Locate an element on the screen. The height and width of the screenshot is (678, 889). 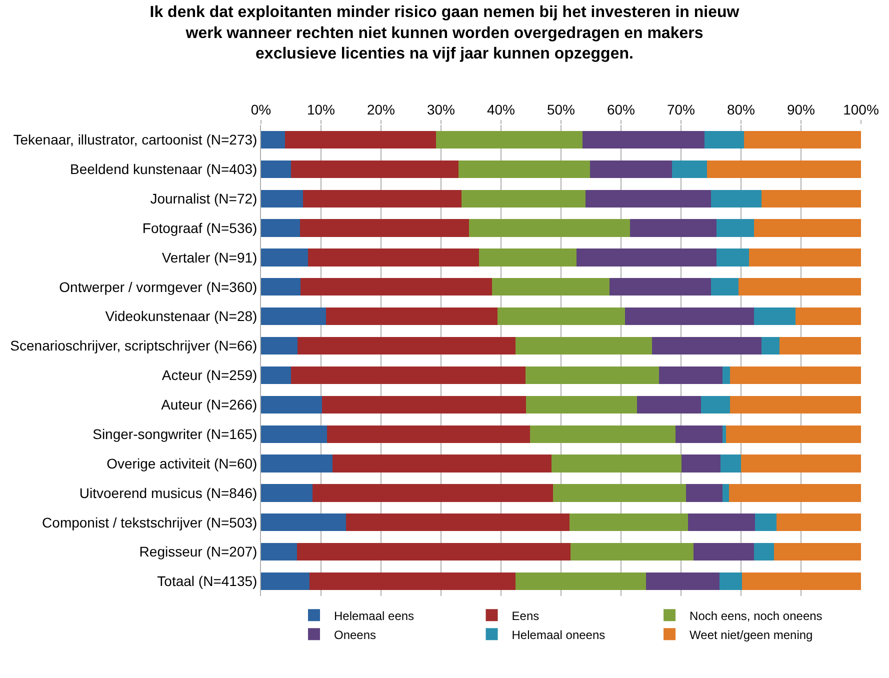
x-tick-label: 70% is located at coordinates (681, 109).